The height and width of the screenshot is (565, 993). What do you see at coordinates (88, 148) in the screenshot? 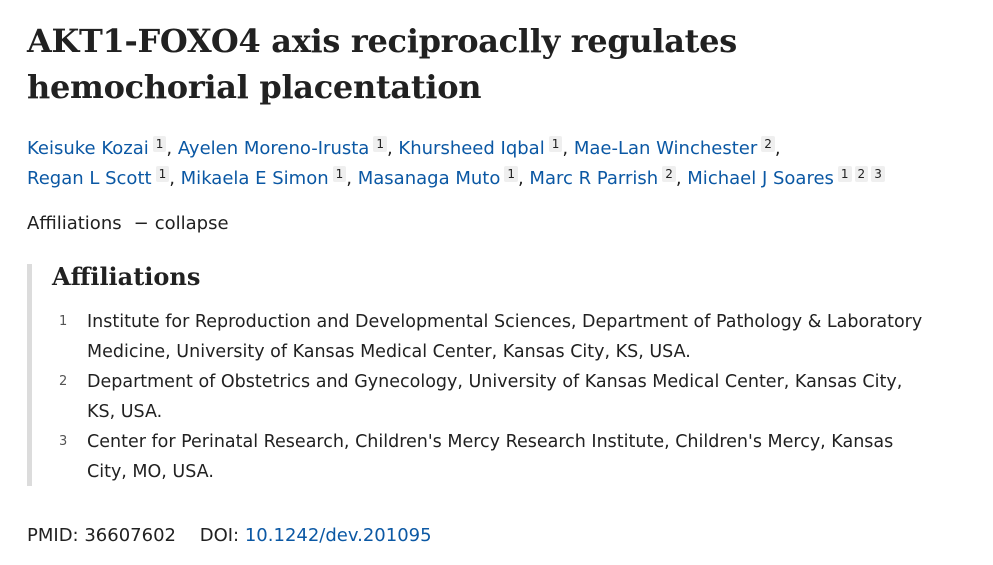
I see `author-link: Keisuke Kozai` at bounding box center [88, 148].